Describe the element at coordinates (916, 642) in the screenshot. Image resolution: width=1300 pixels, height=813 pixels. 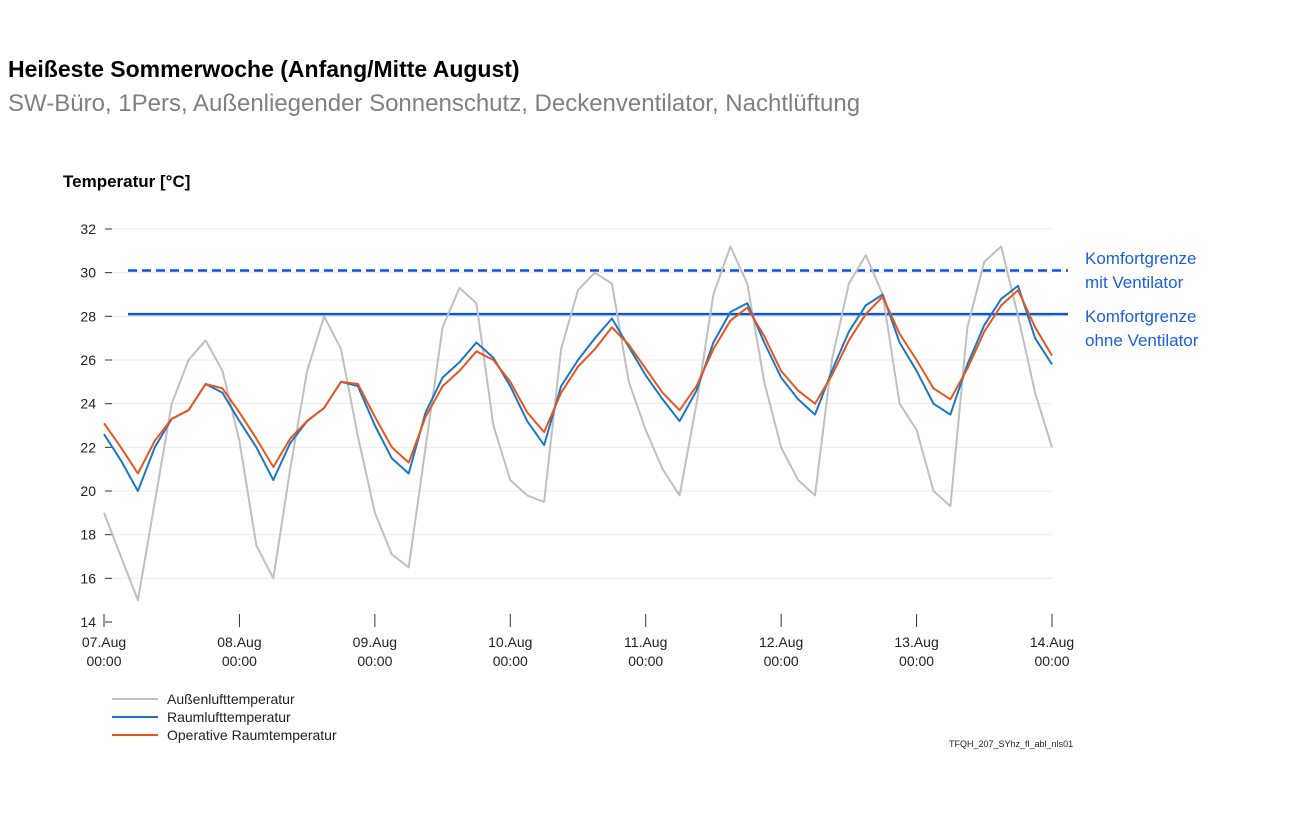
I see `x-tick-label: 13.Aug` at that location.